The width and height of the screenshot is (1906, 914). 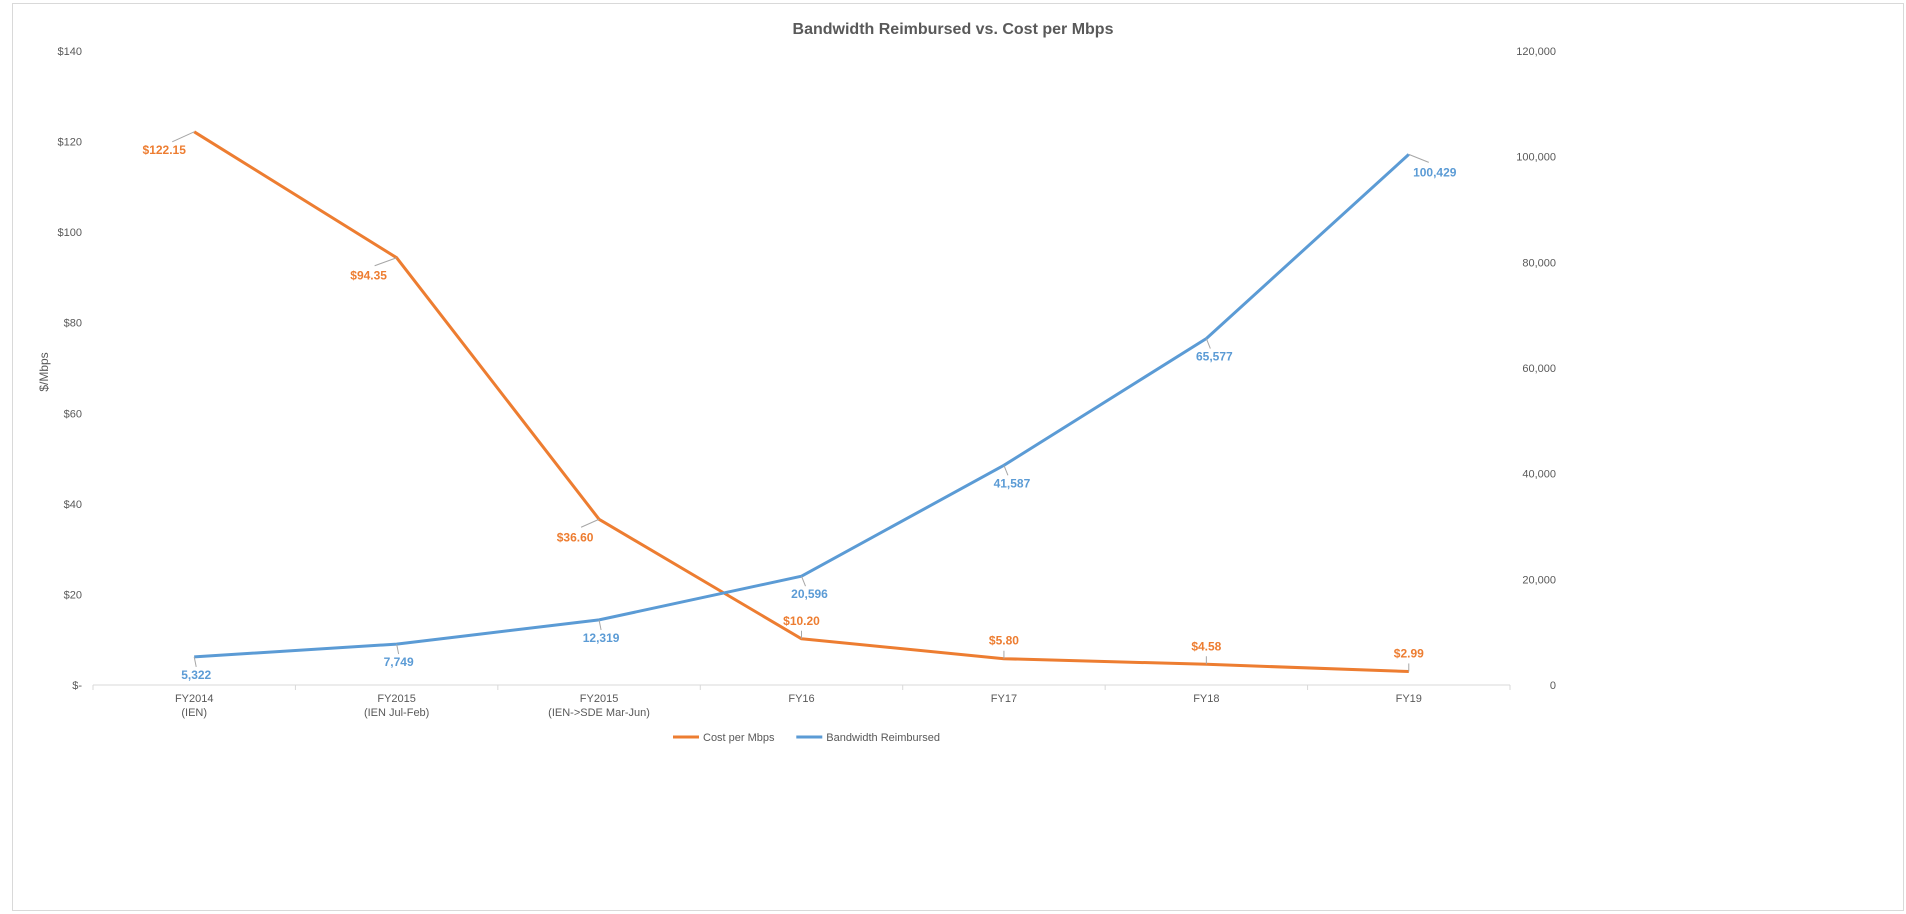 I want to click on data-label: $2.99, so click(x=1409, y=653).